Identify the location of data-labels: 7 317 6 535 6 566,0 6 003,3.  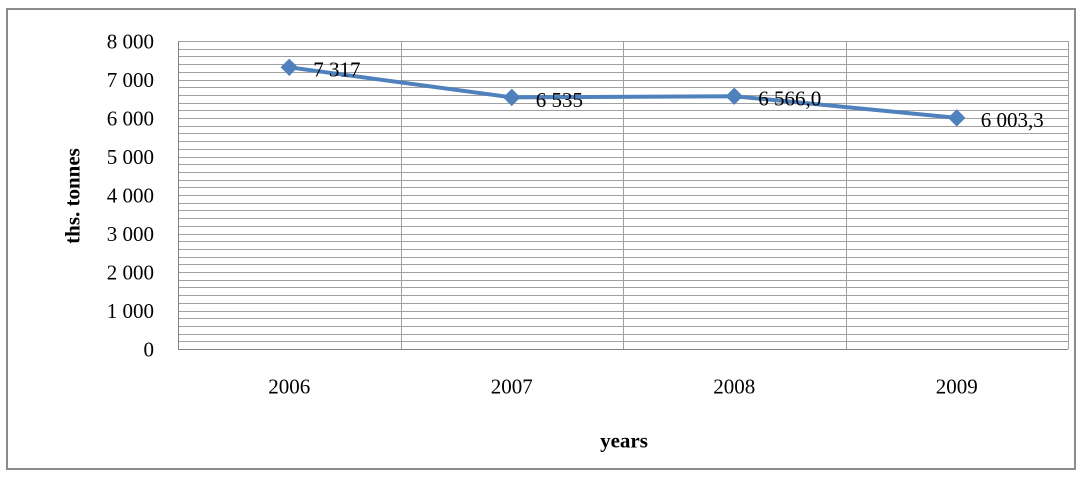
(678, 95).